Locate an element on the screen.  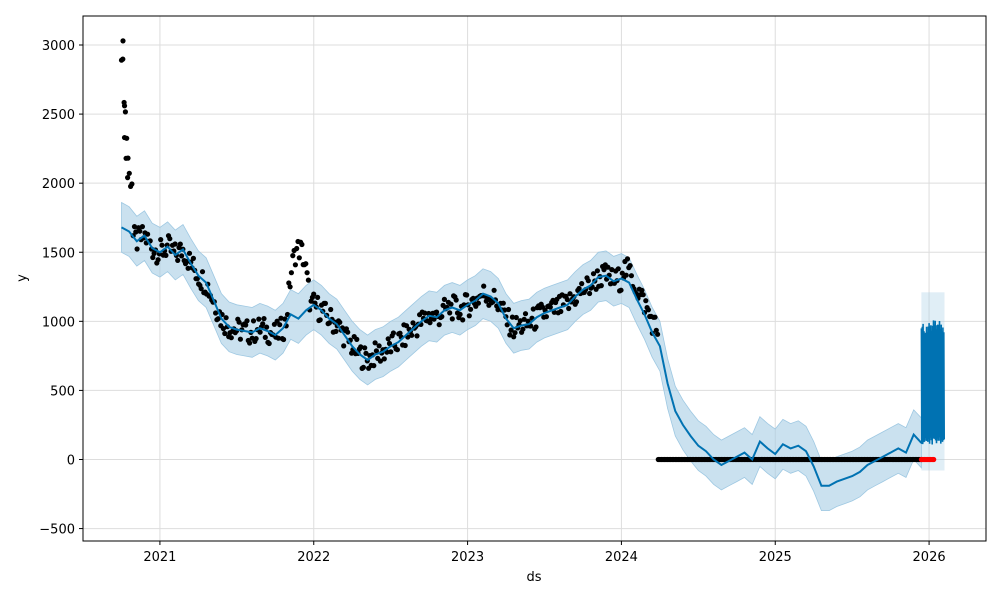
y-tick-label: 1000 is located at coordinates (58, 322).